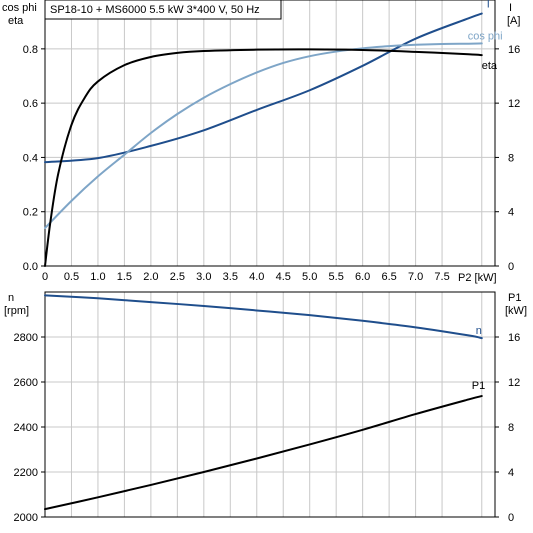 This screenshot has width=533, height=533. I want to click on series-label-p1: P1, so click(478, 386).